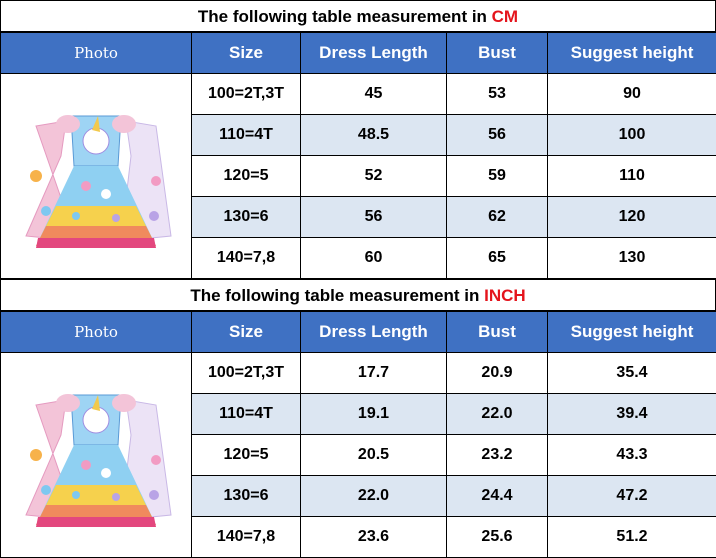  I want to click on cm-title-prefix: The following table measurement in, so click(344, 16).